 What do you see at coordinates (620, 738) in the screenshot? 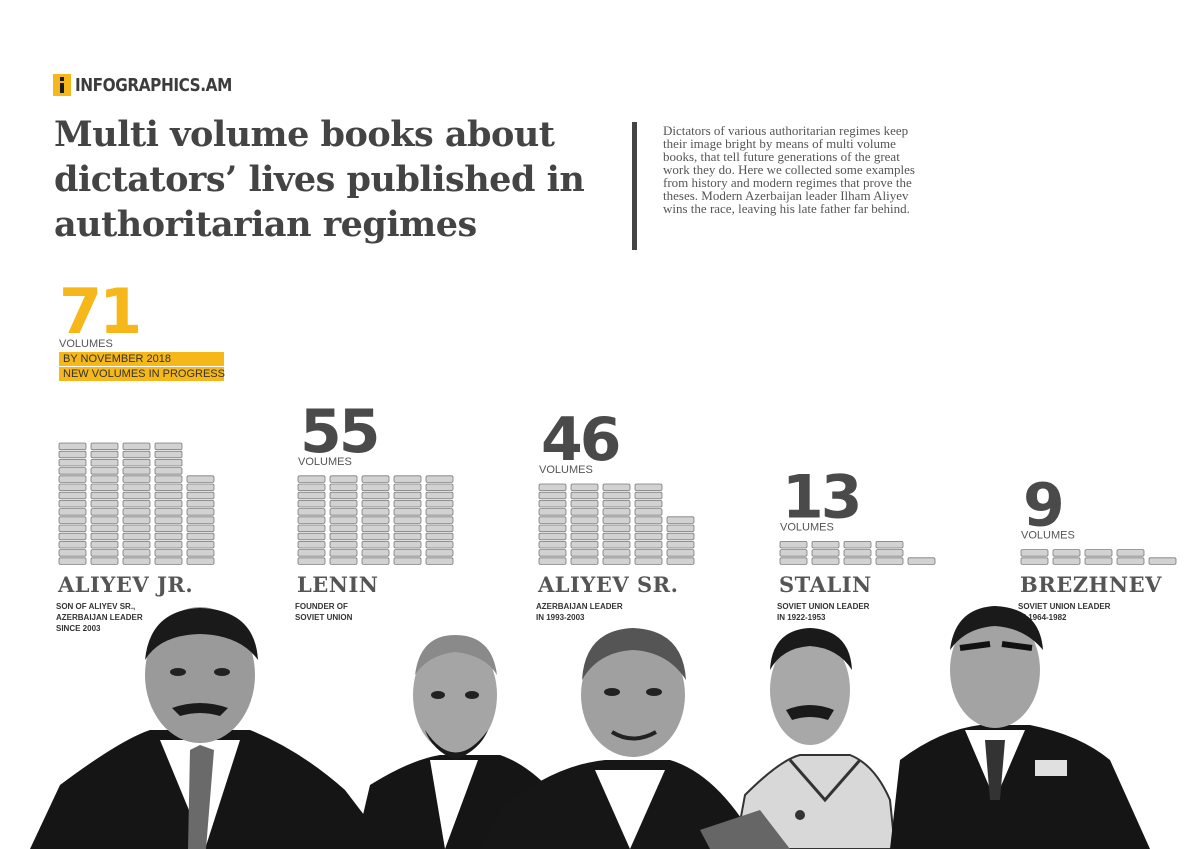
I see `portrait-aliyev-sr` at bounding box center [620, 738].